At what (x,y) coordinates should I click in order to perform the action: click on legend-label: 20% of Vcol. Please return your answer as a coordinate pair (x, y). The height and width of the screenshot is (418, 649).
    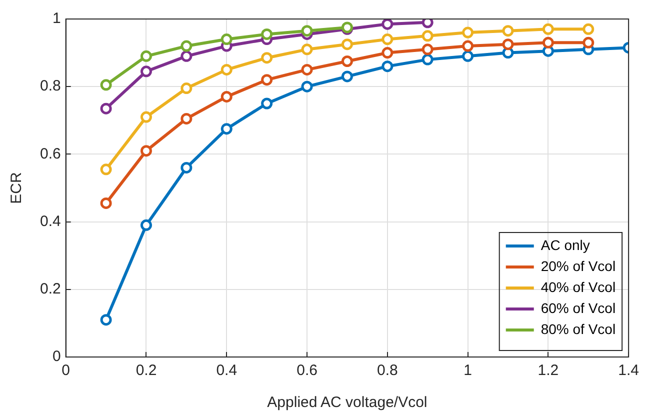
    Looking at the image, I should click on (578, 266).